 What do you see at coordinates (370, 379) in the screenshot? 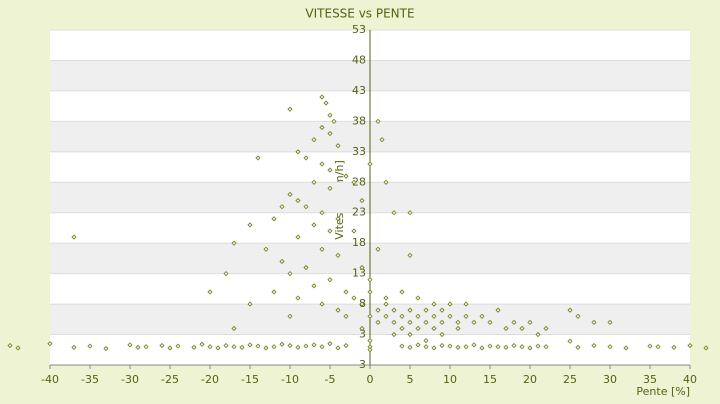
I see `x-tick-label: 0` at bounding box center [370, 379].